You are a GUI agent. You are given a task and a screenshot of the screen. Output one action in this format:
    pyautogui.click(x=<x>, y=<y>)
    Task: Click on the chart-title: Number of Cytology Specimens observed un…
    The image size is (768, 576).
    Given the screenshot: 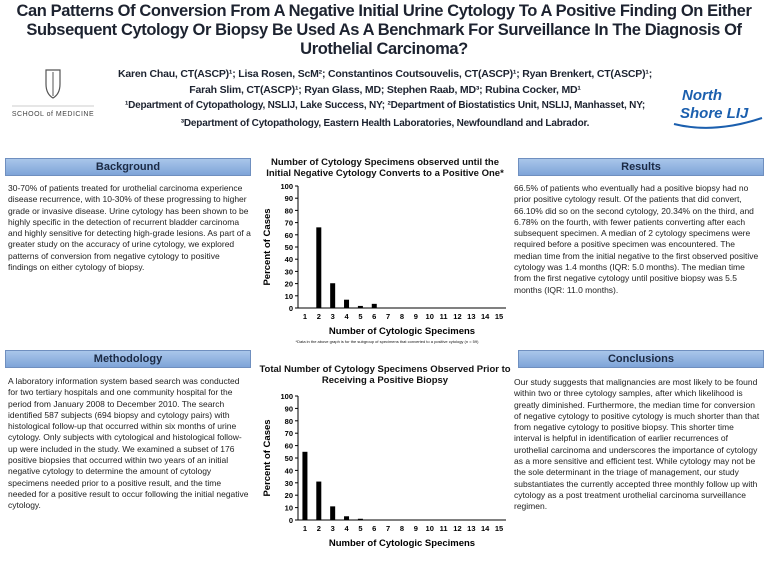 What is the action you would take?
    pyautogui.click(x=385, y=168)
    